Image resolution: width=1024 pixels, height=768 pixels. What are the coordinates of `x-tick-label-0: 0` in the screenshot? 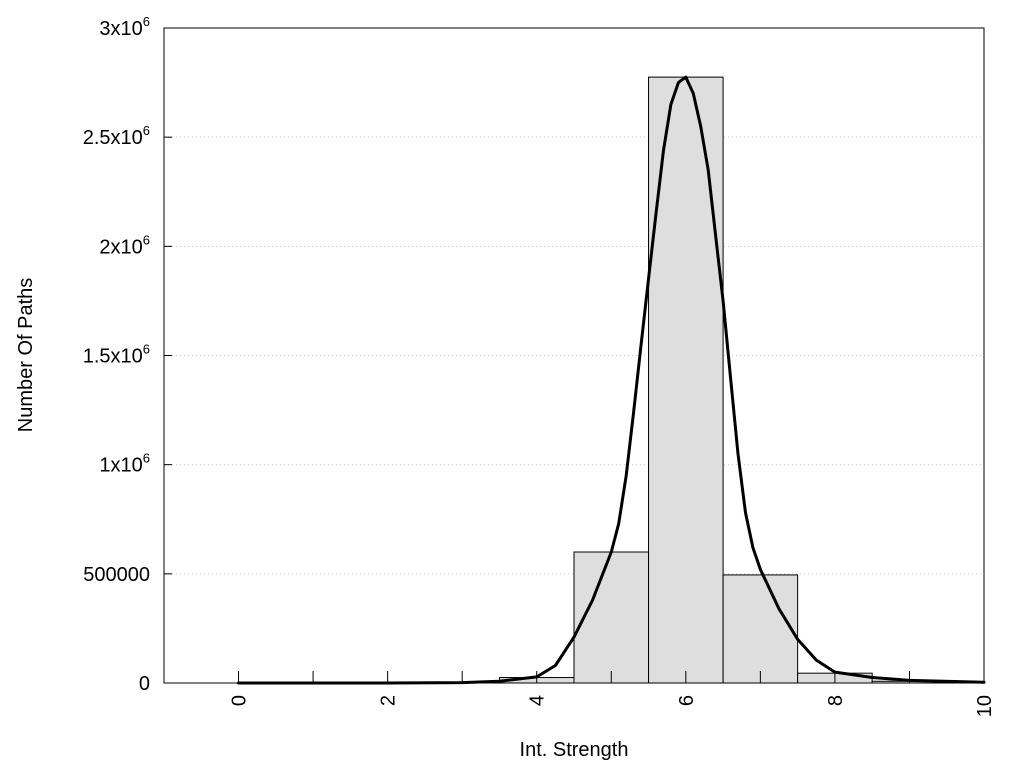 It's located at (240, 700).